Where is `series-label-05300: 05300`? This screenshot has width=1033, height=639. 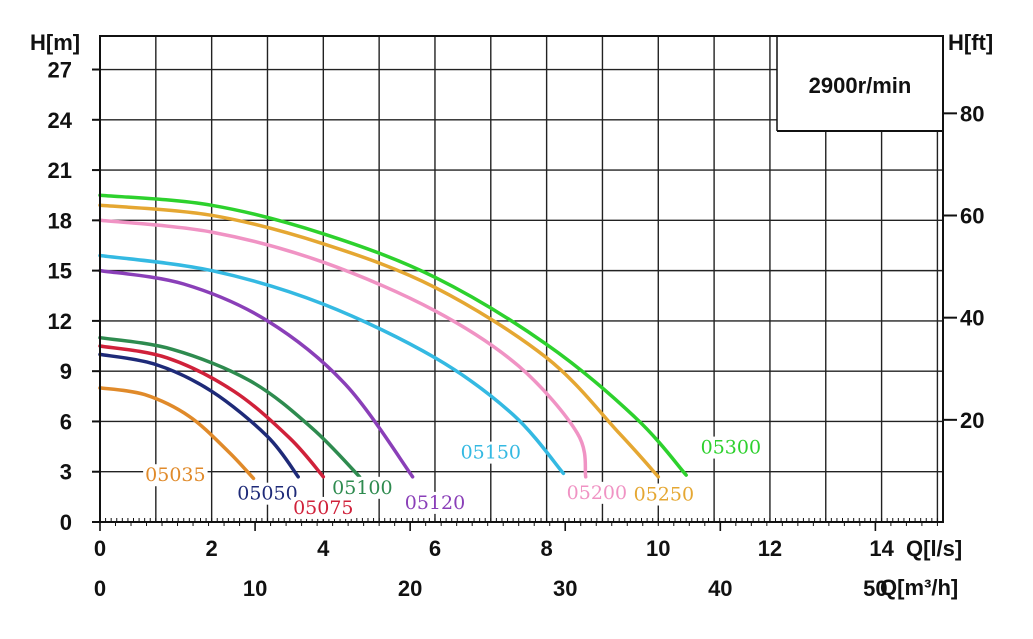 series-label-05300: 05300 is located at coordinates (731, 448).